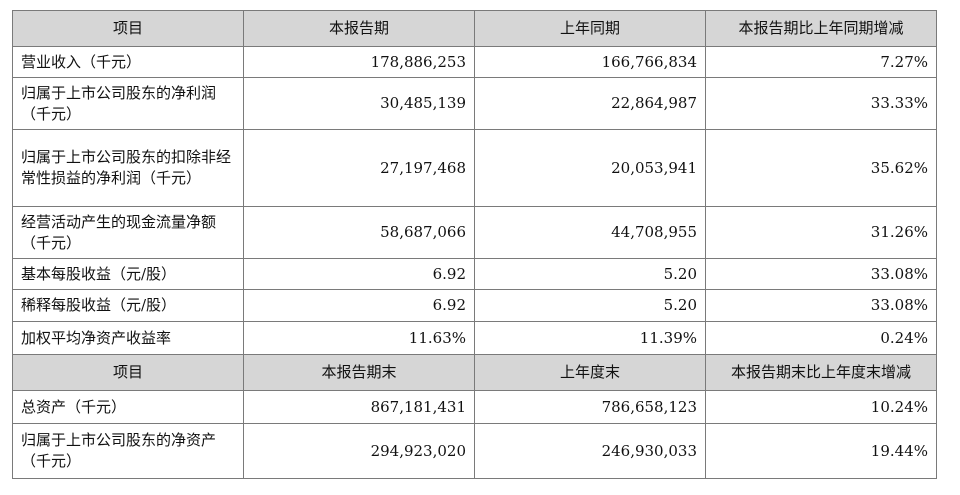  Describe the element at coordinates (821, 407) in the screenshot. I see `change-value: 10.24%` at that location.